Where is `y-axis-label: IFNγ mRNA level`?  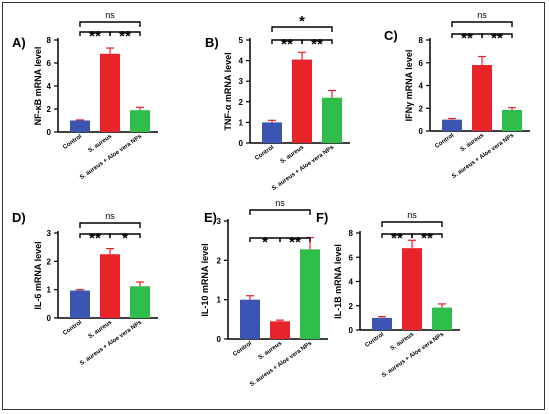
y-axis-label: IFNγ mRNA level is located at coordinates (409, 86).